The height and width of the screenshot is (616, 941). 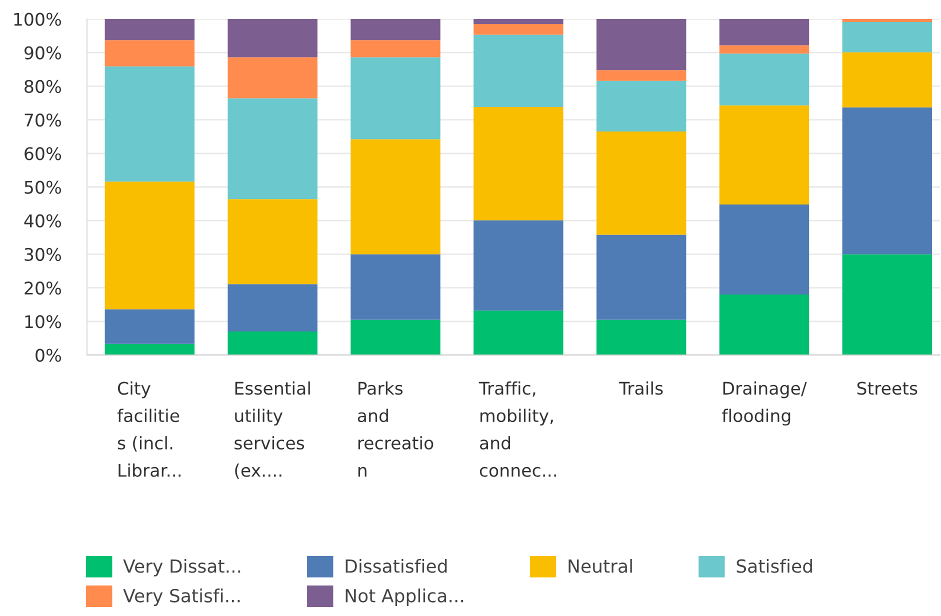 I want to click on y-tick-label: 0%, so click(x=49, y=355).